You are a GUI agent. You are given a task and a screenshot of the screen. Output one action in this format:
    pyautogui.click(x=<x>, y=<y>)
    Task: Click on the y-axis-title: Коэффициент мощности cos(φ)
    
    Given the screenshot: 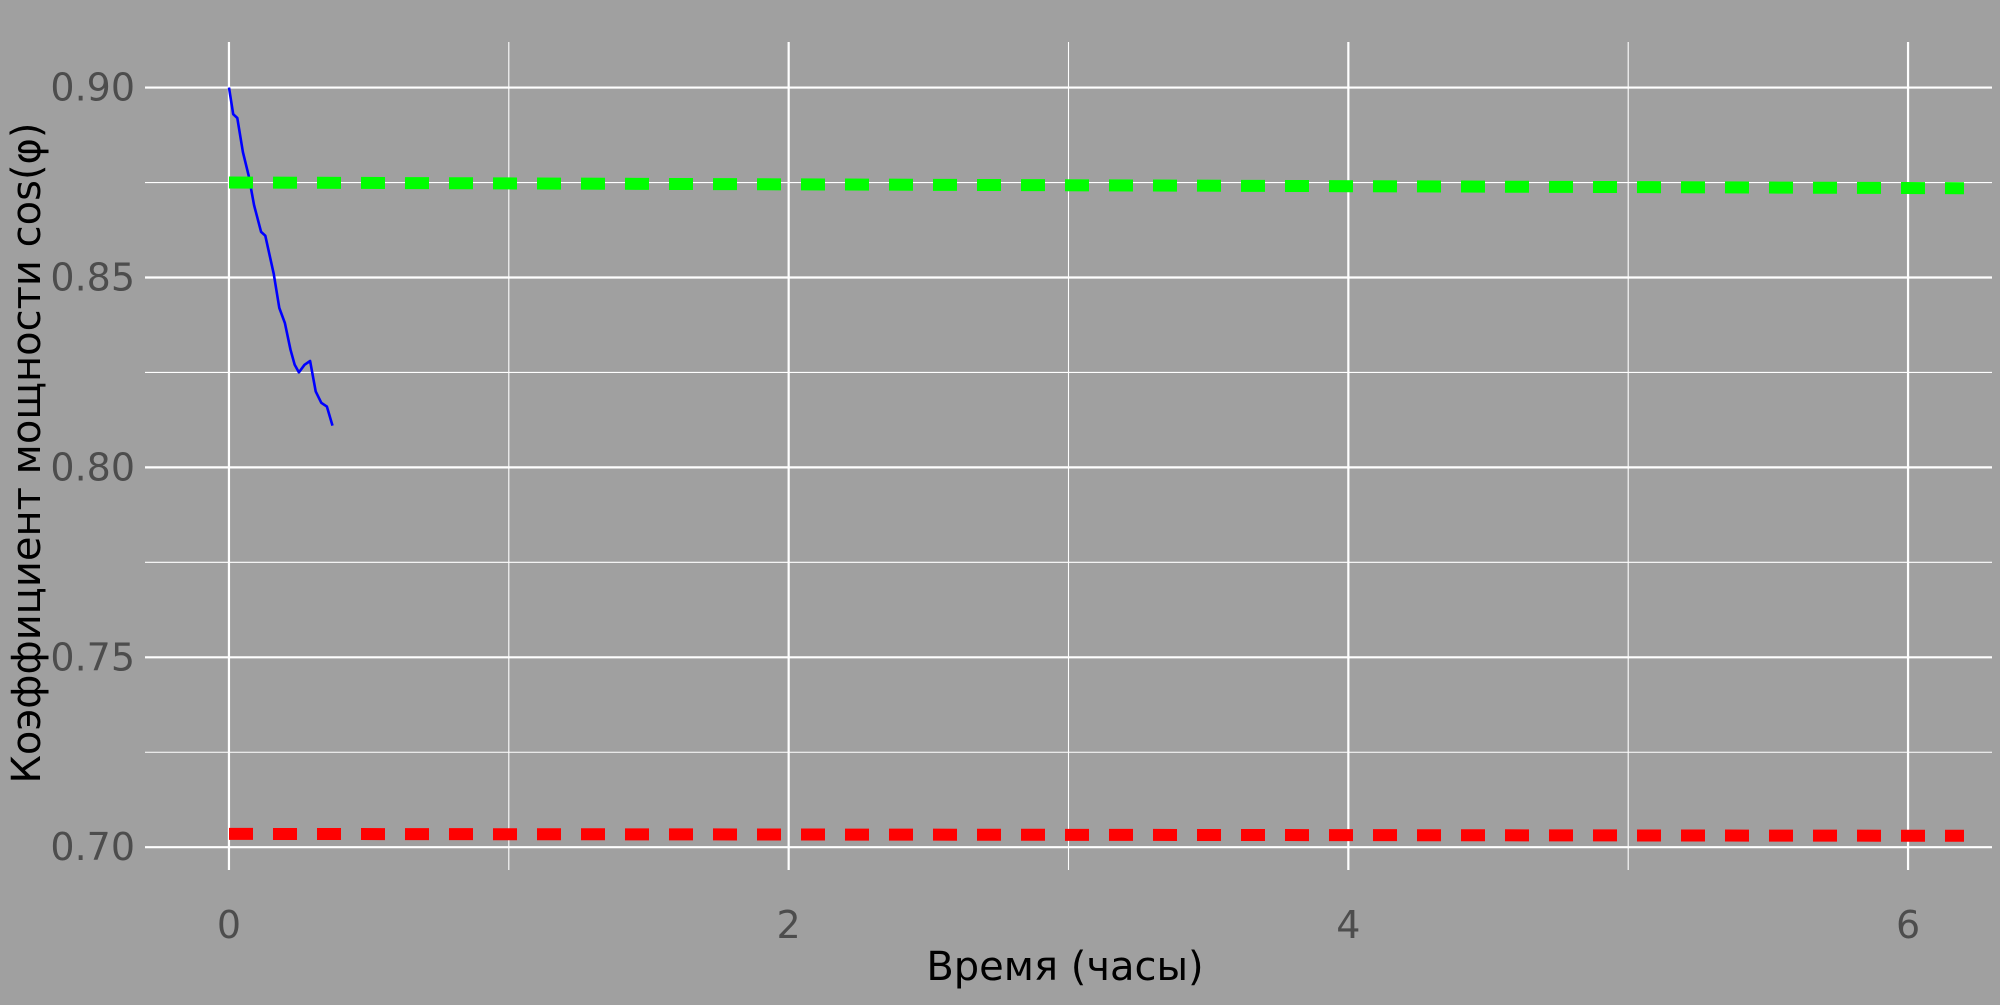 What is the action you would take?
    pyautogui.click(x=27, y=452)
    